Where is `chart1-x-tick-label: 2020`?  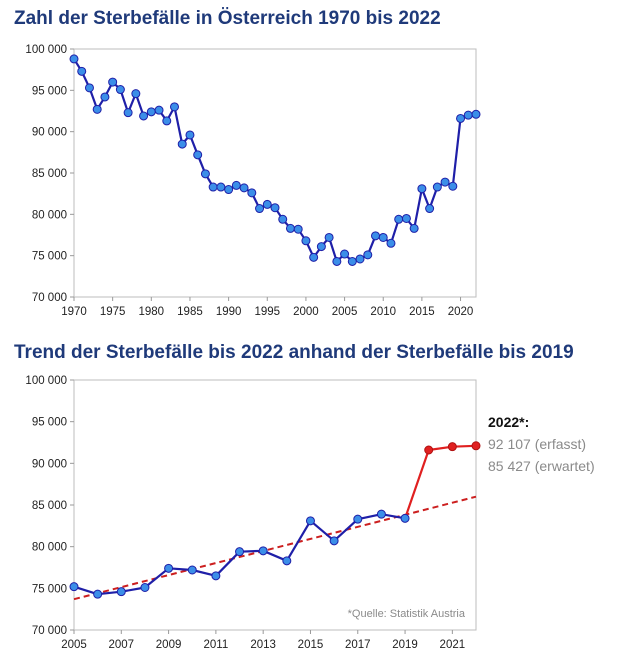
chart1-x-tick-label: 2020 is located at coordinates (461, 312).